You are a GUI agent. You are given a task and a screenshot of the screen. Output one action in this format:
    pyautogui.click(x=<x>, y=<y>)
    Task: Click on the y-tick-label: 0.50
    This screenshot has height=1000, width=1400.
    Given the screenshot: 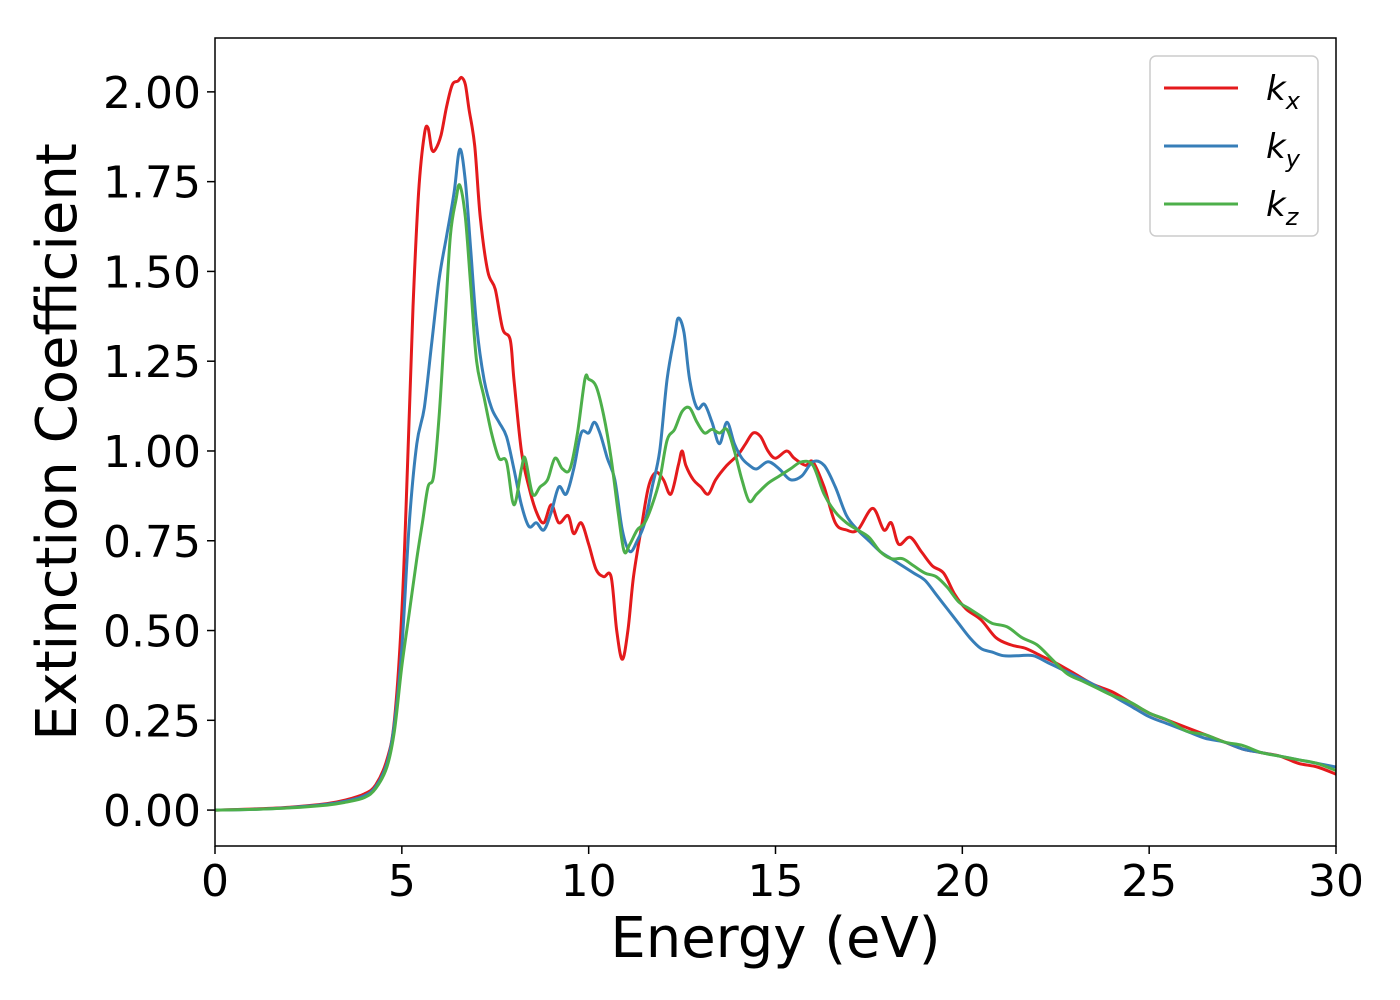 What is the action you would take?
    pyautogui.click(x=152, y=632)
    